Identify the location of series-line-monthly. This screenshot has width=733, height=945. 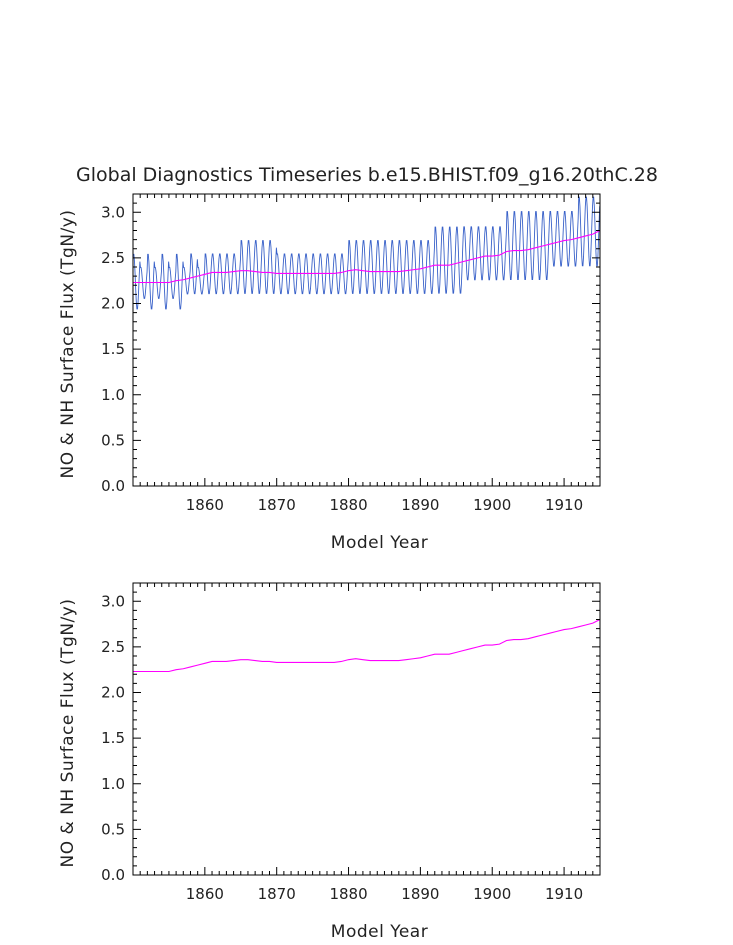
(366, 253).